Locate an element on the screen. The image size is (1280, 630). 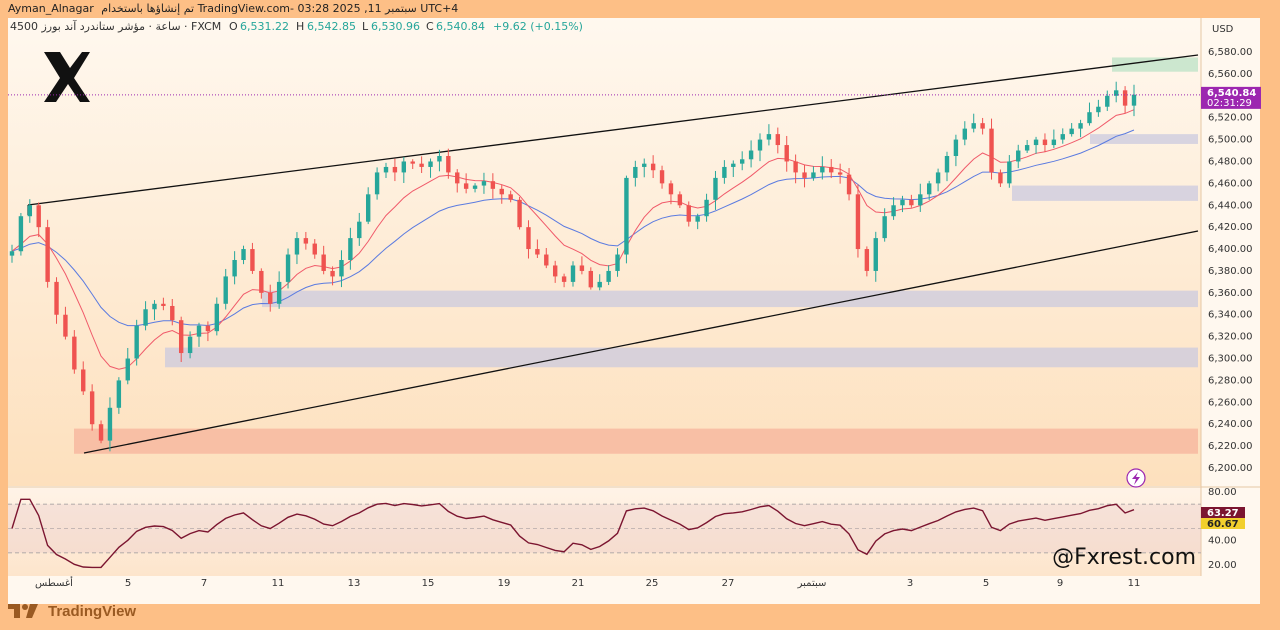
lightning-icon is located at coordinates (1136, 478).